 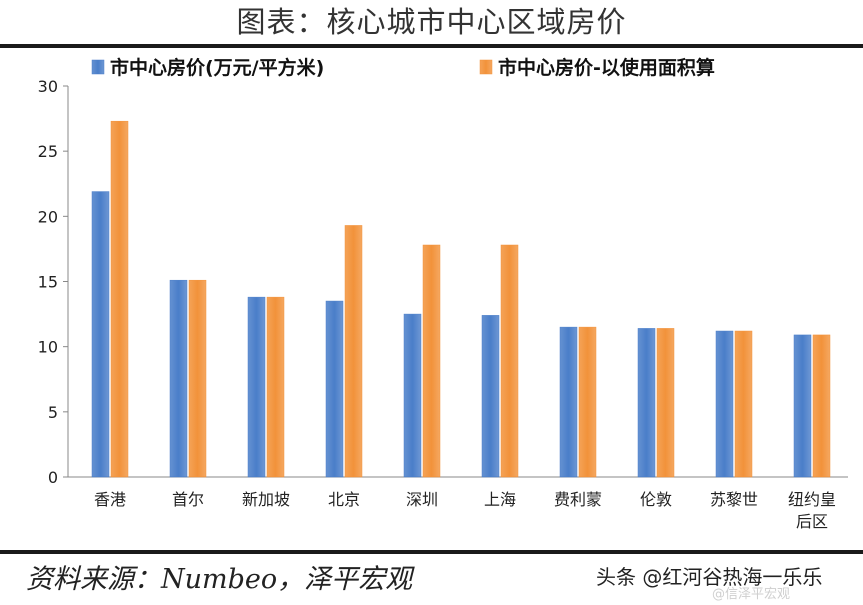 I want to click on y-tick-label: 30, so click(x=48, y=86).